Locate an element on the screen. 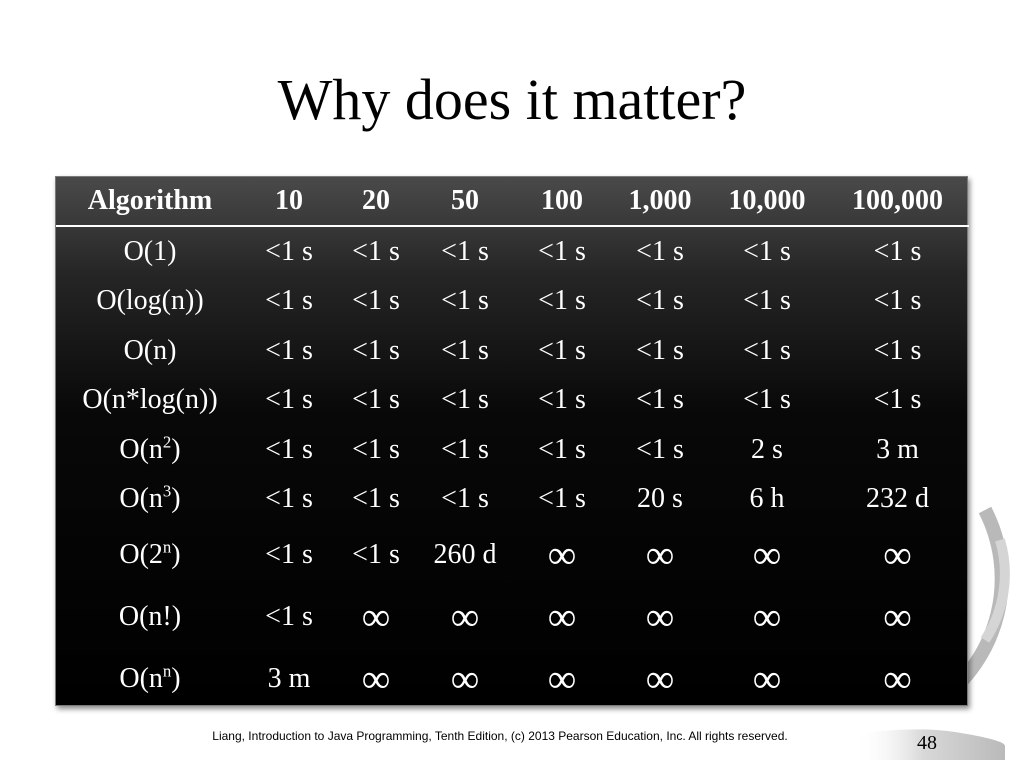 This screenshot has width=1024, height=768. table-row: O(n) <1 s <1 s <1 s <1 s <1 s <1 s <1 s is located at coordinates (512, 351).